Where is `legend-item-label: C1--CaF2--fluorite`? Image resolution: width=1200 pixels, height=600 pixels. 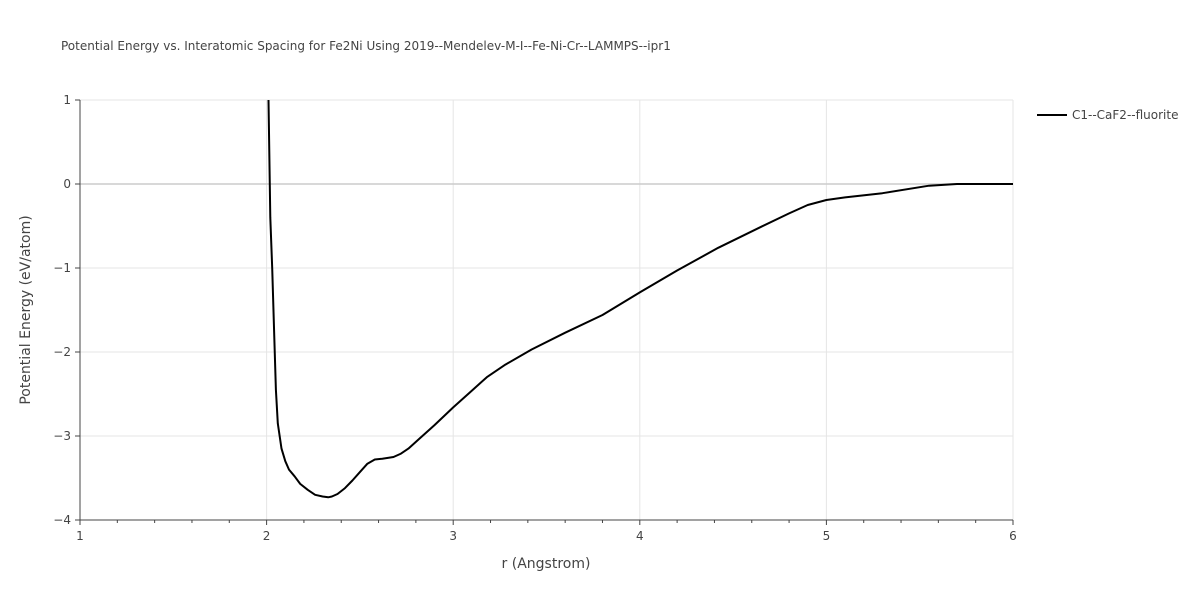 legend-item-label: C1--CaF2--fluorite is located at coordinates (1125, 115).